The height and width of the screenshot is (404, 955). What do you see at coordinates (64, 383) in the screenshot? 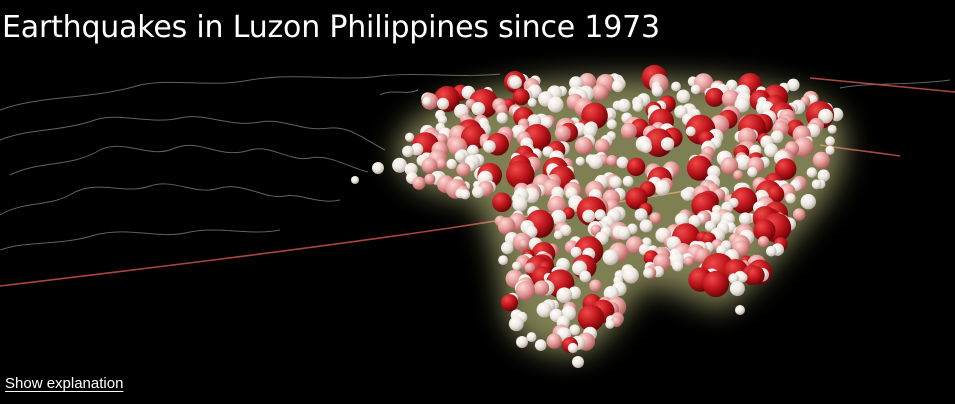
I see `show-explanation-link: Show explanation` at bounding box center [64, 383].